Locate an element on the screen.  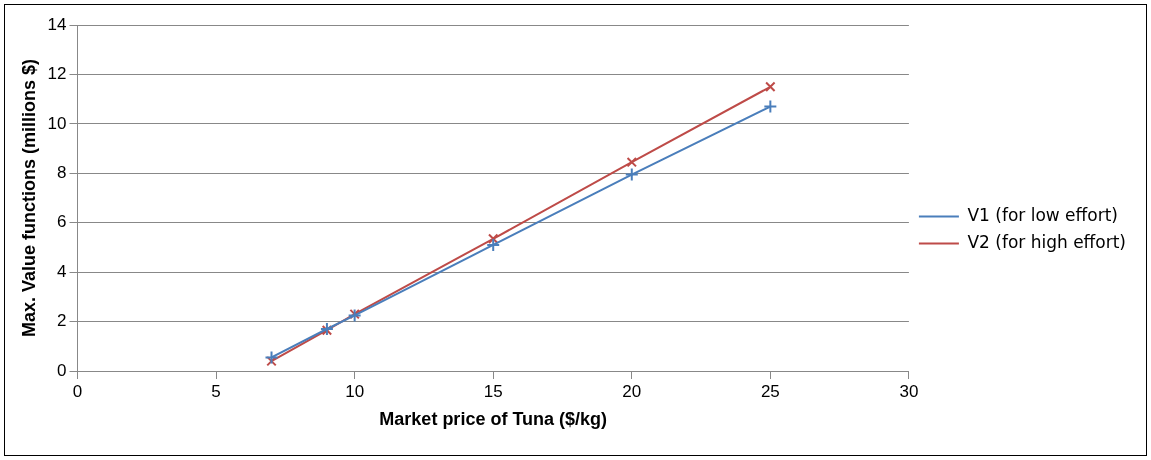
y-tick-label: 12 is located at coordinates (57, 74).